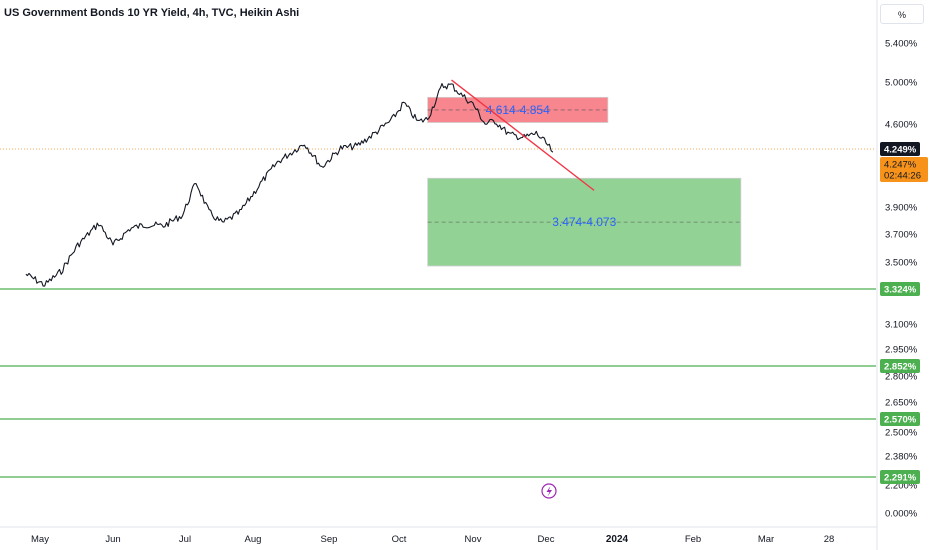  What do you see at coordinates (902, 14) in the screenshot?
I see `unit-toggle-button: %` at bounding box center [902, 14].